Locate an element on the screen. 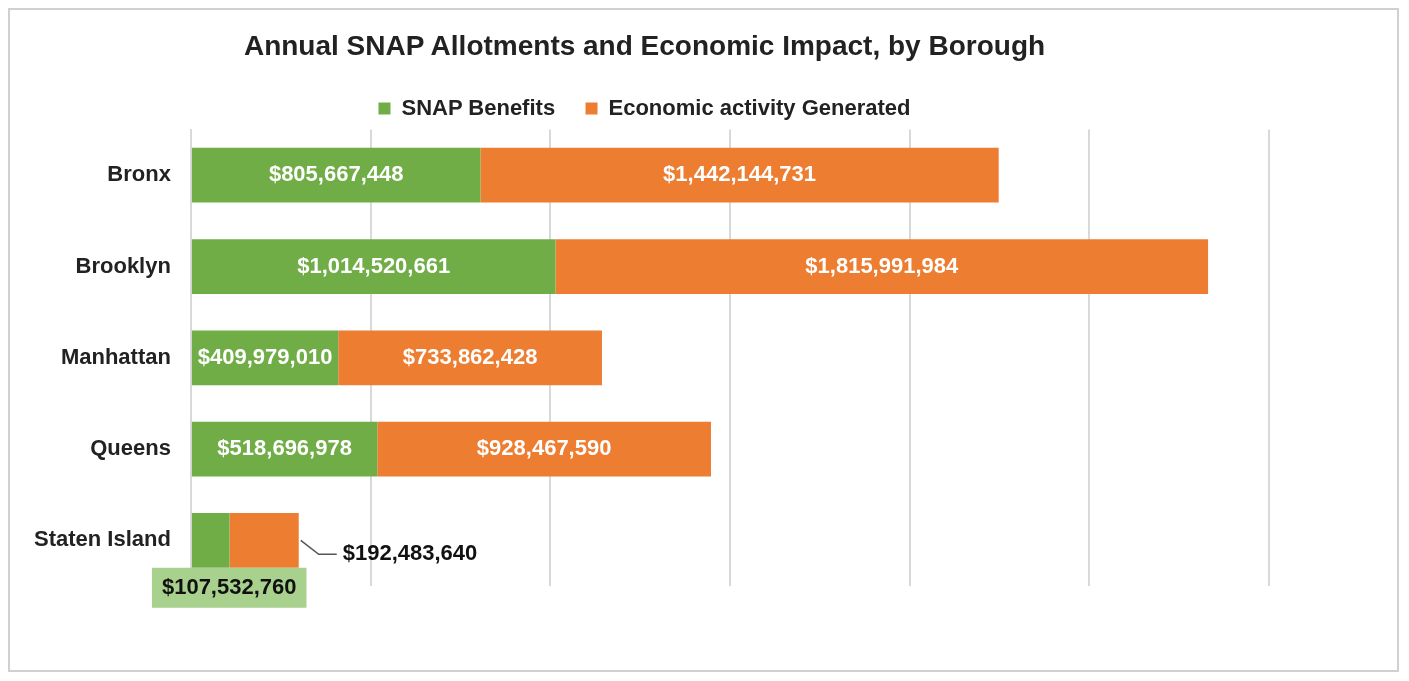  data-label: $733,862,428 is located at coordinates (470, 356).